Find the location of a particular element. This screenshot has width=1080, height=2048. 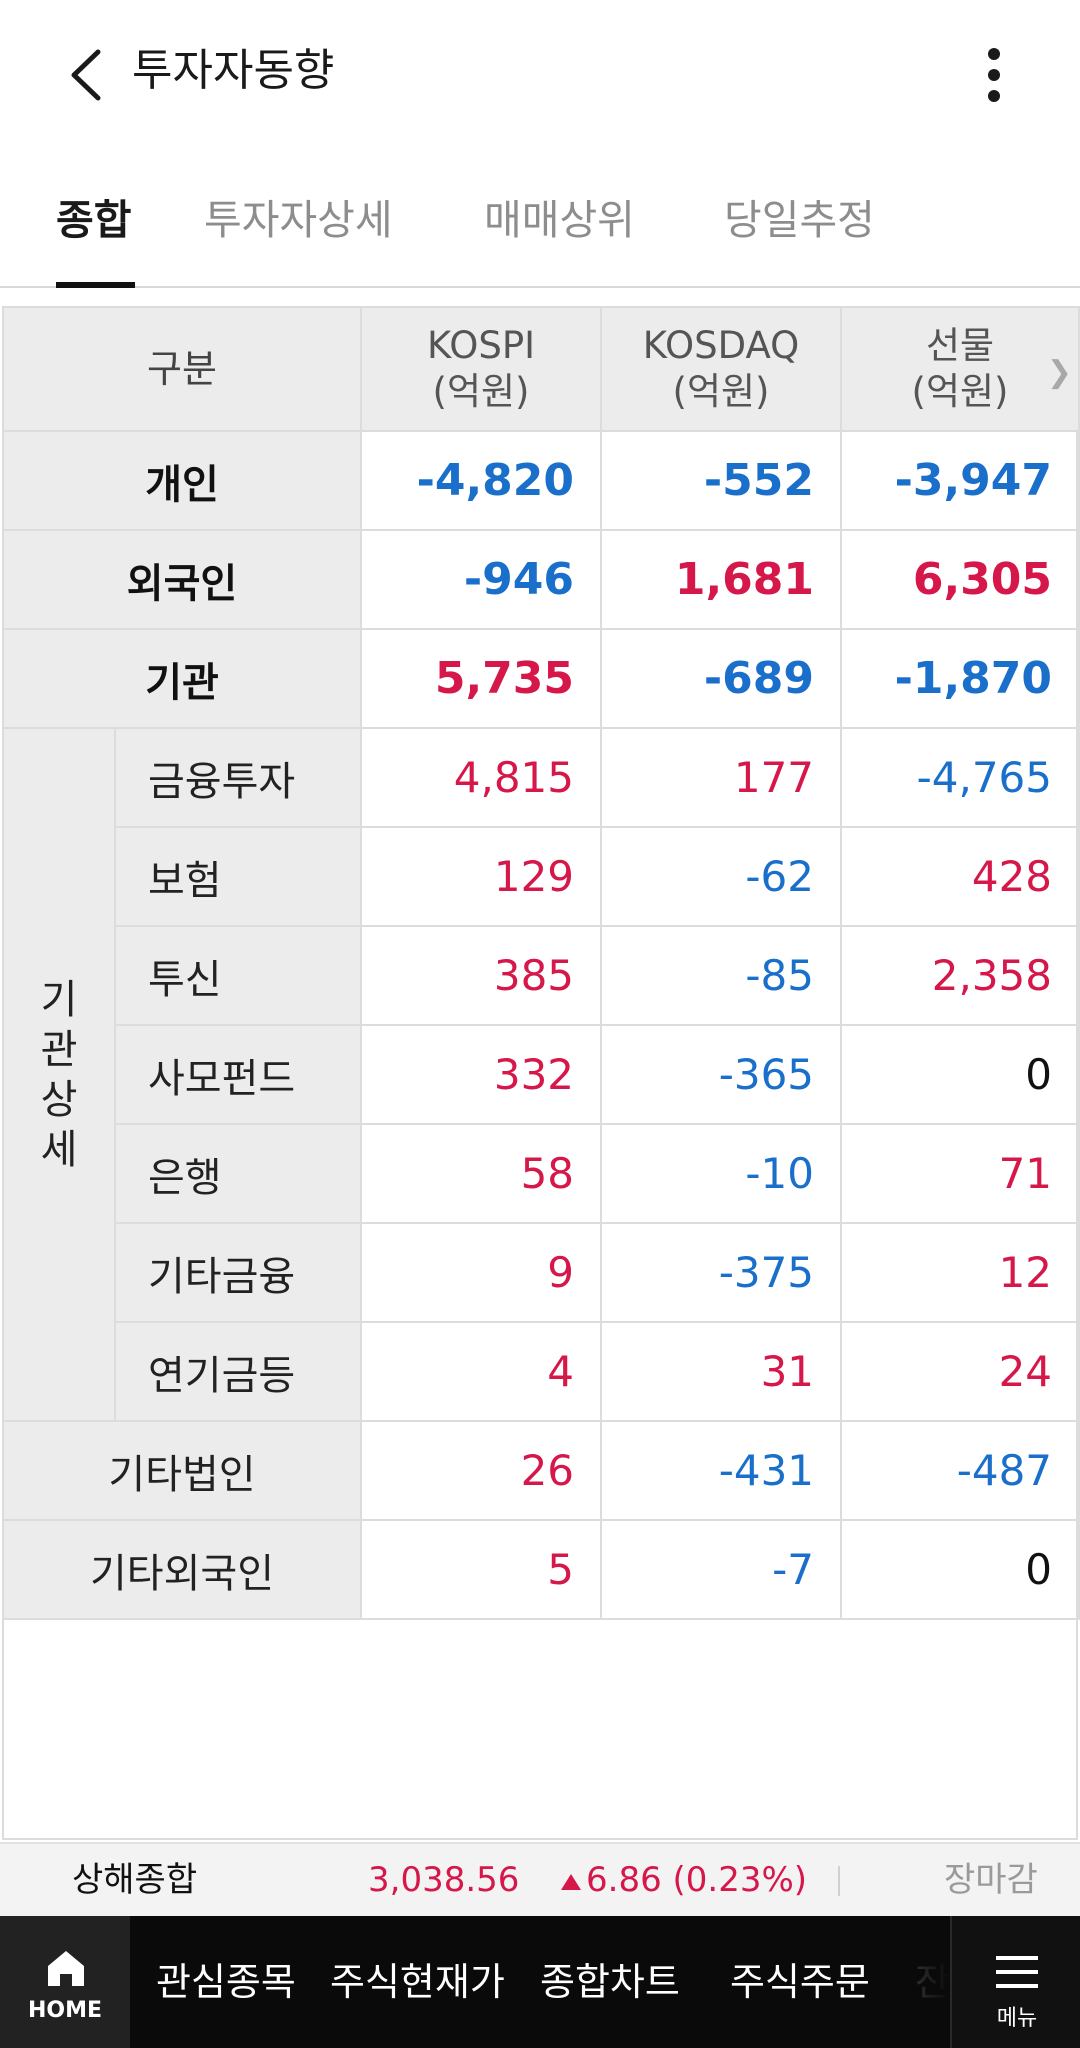

value-cell: 9 is located at coordinates (481, 1272).